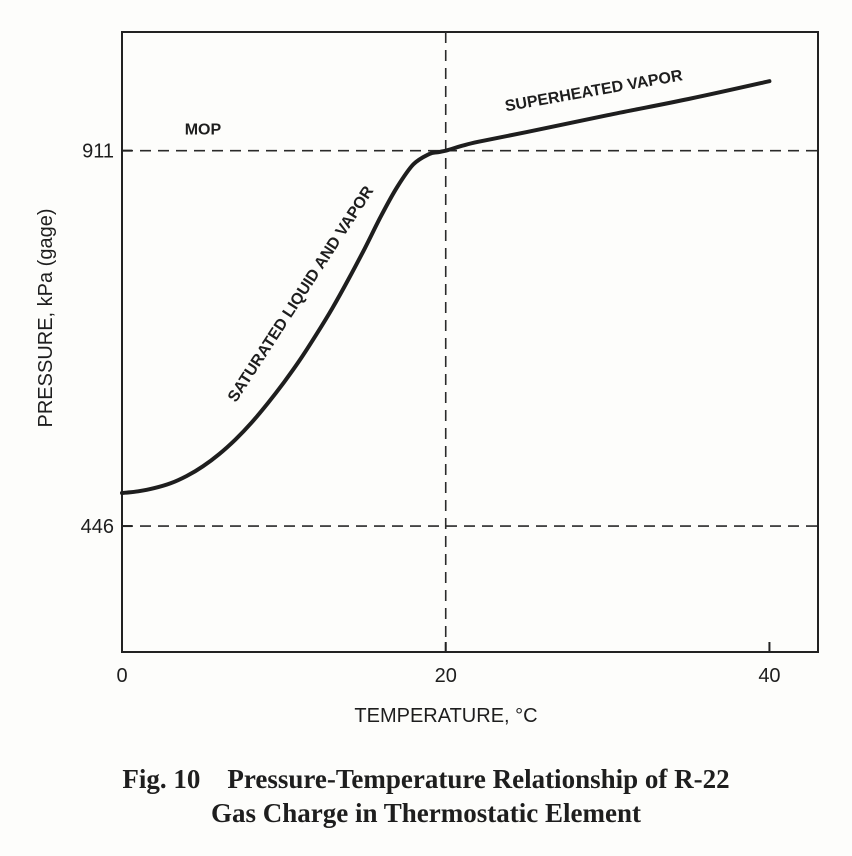 The height and width of the screenshot is (856, 852). What do you see at coordinates (301, 294) in the screenshot?
I see `annotation-1: SATURATED LIQUID AND VAPOR` at bounding box center [301, 294].